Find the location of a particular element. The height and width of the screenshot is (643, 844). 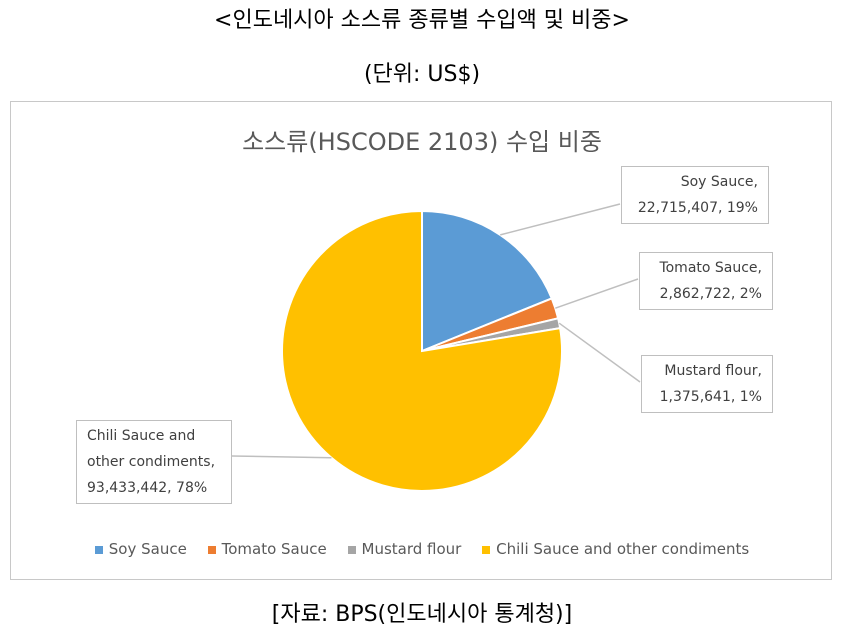

legend-label-mustard-flour: Mustard flour is located at coordinates (411, 549).